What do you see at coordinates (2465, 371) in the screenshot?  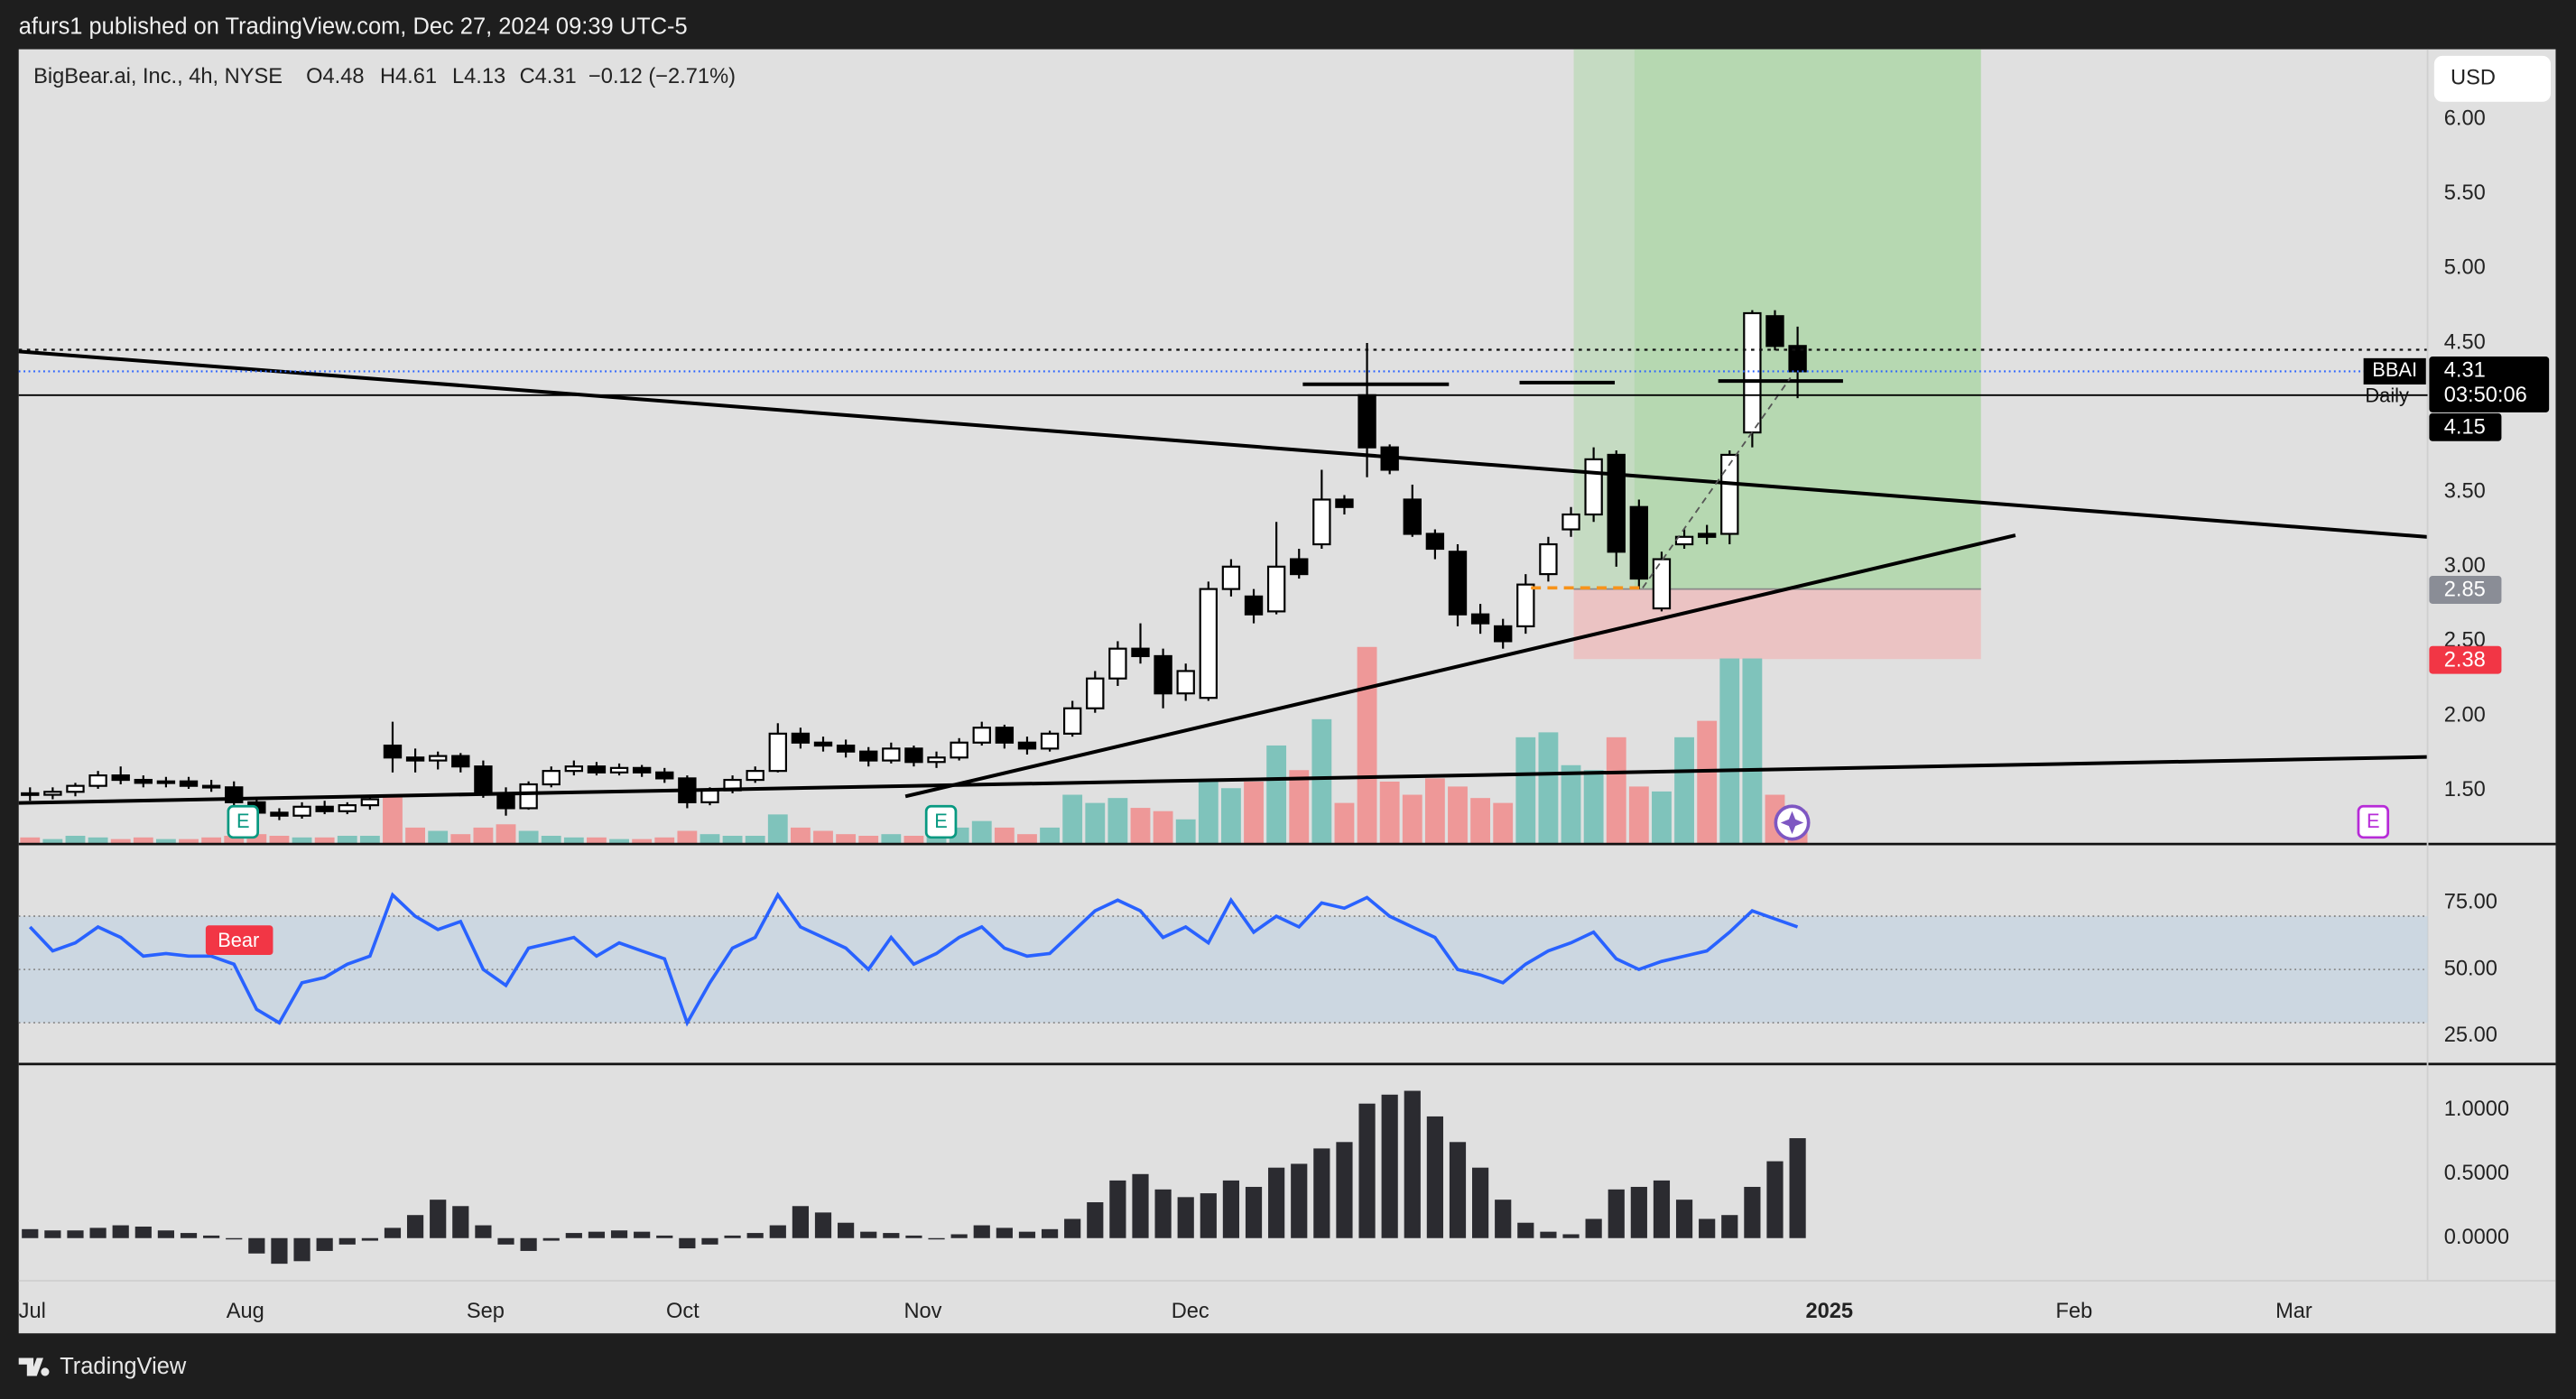 I see `price-tag-label: 4.31` at bounding box center [2465, 371].